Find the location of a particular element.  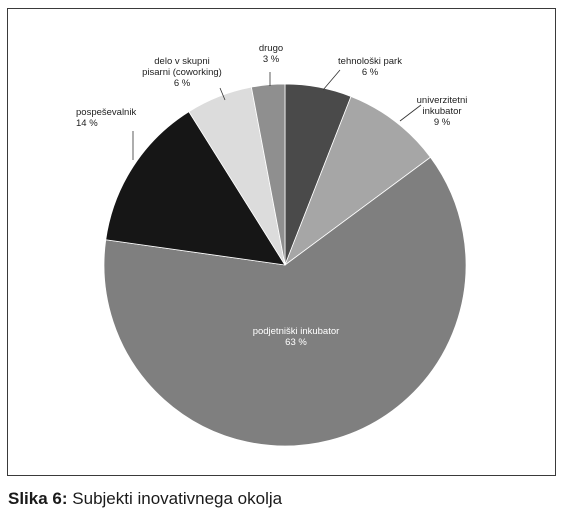

caption-label: Slika 6: is located at coordinates (38, 498).